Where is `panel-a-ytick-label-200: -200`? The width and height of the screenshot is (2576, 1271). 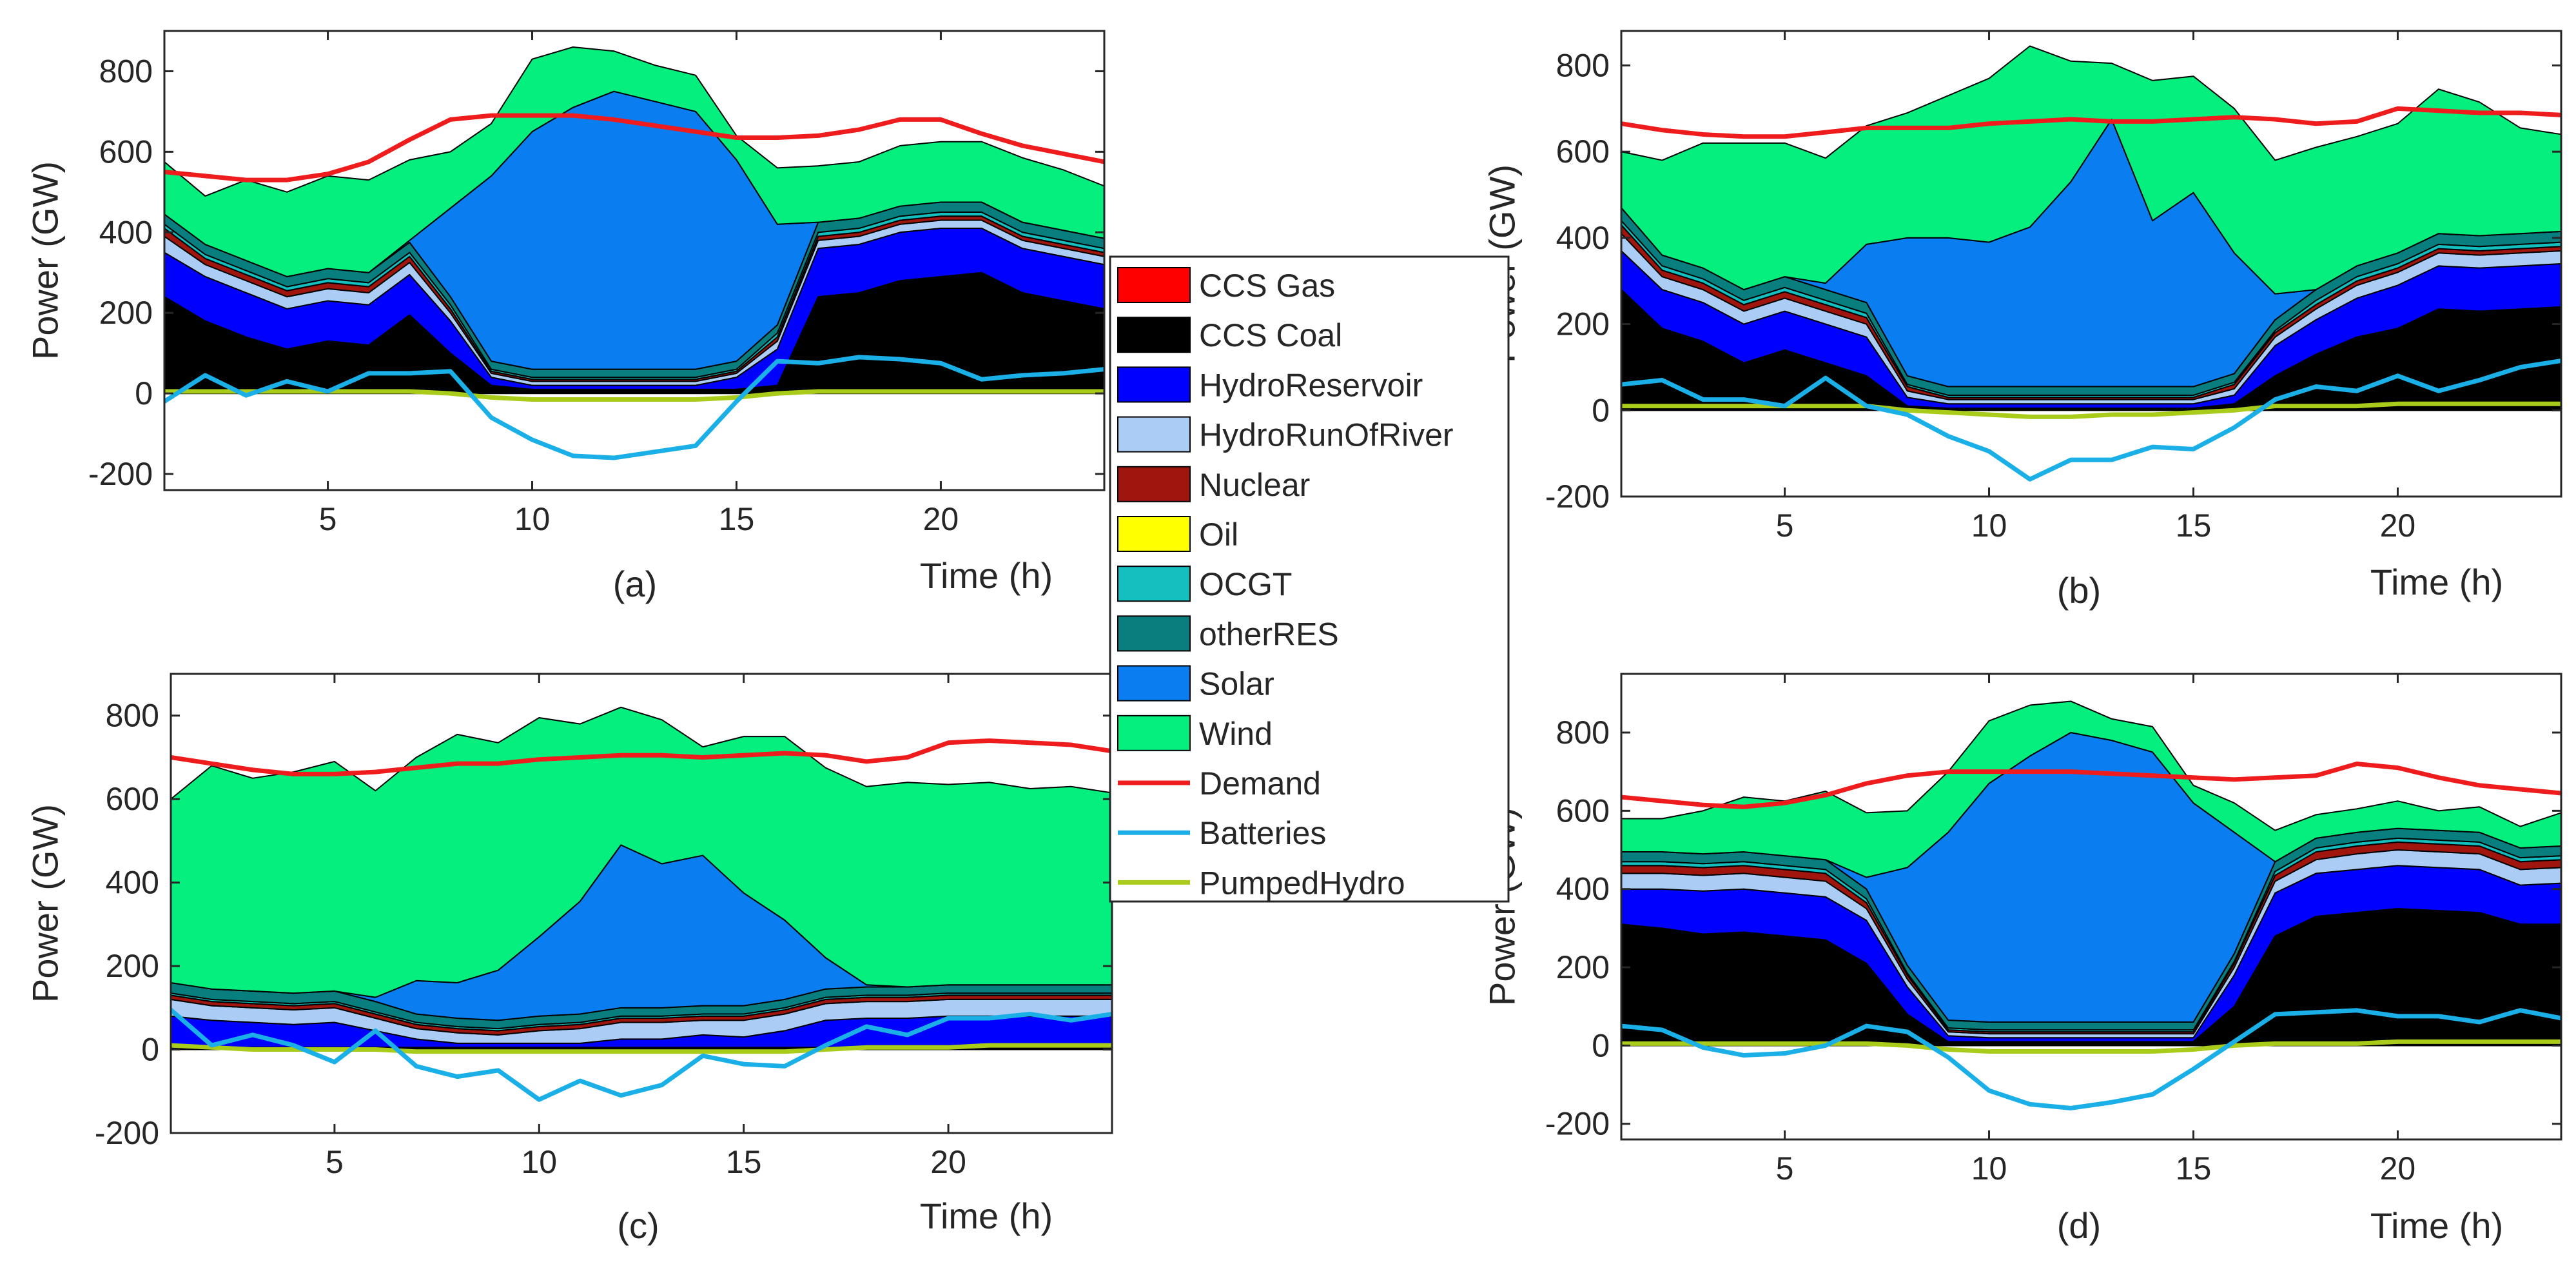
panel-a-ytick-label-200: -200 is located at coordinates (121, 474).